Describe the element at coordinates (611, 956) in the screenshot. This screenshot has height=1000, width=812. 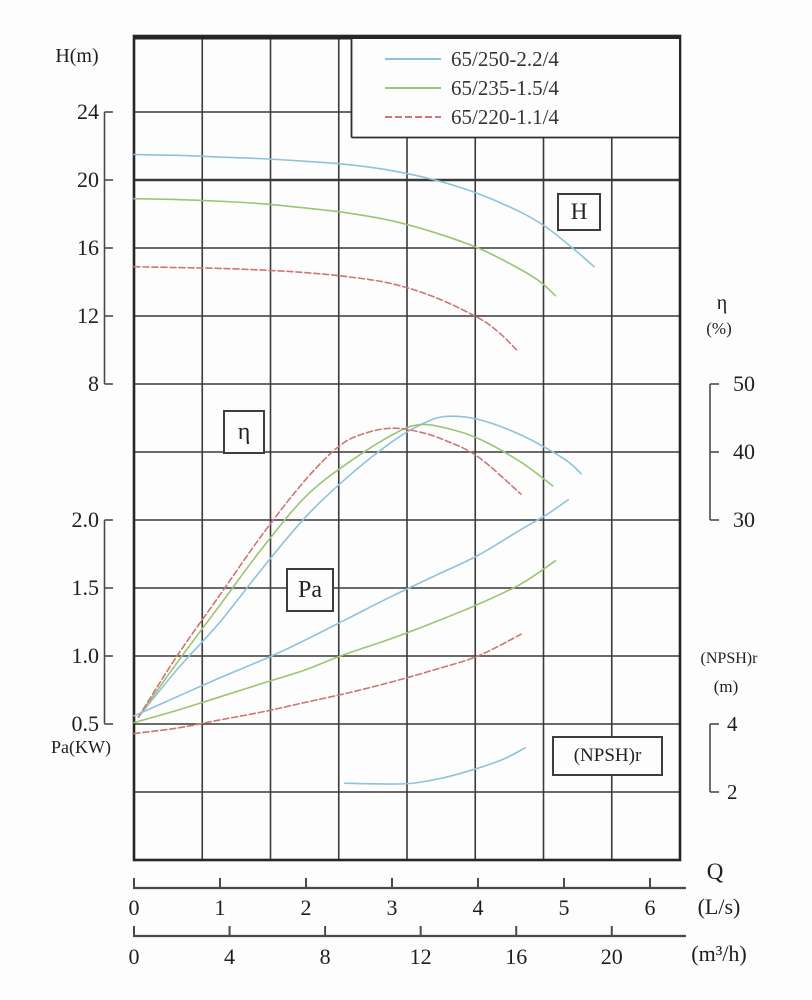
I see `q-m3h-tick-label: 20` at that location.